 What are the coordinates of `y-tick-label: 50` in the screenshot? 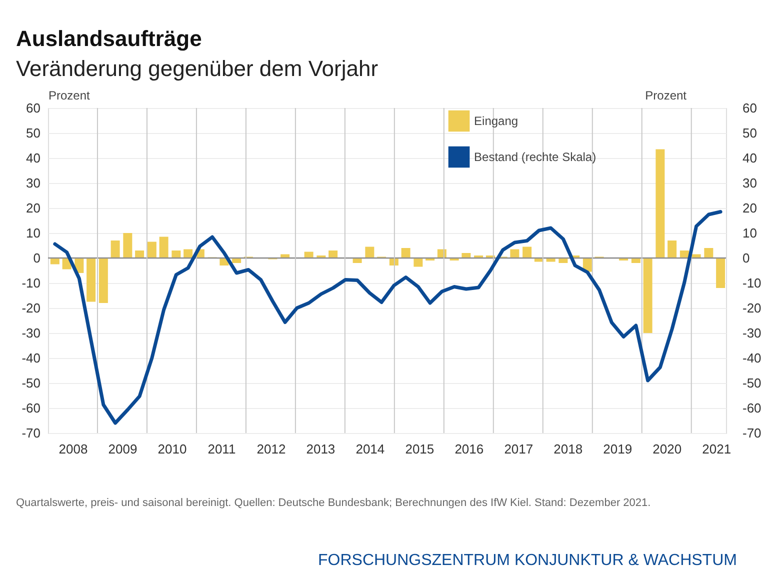 It's located at (33, 133).